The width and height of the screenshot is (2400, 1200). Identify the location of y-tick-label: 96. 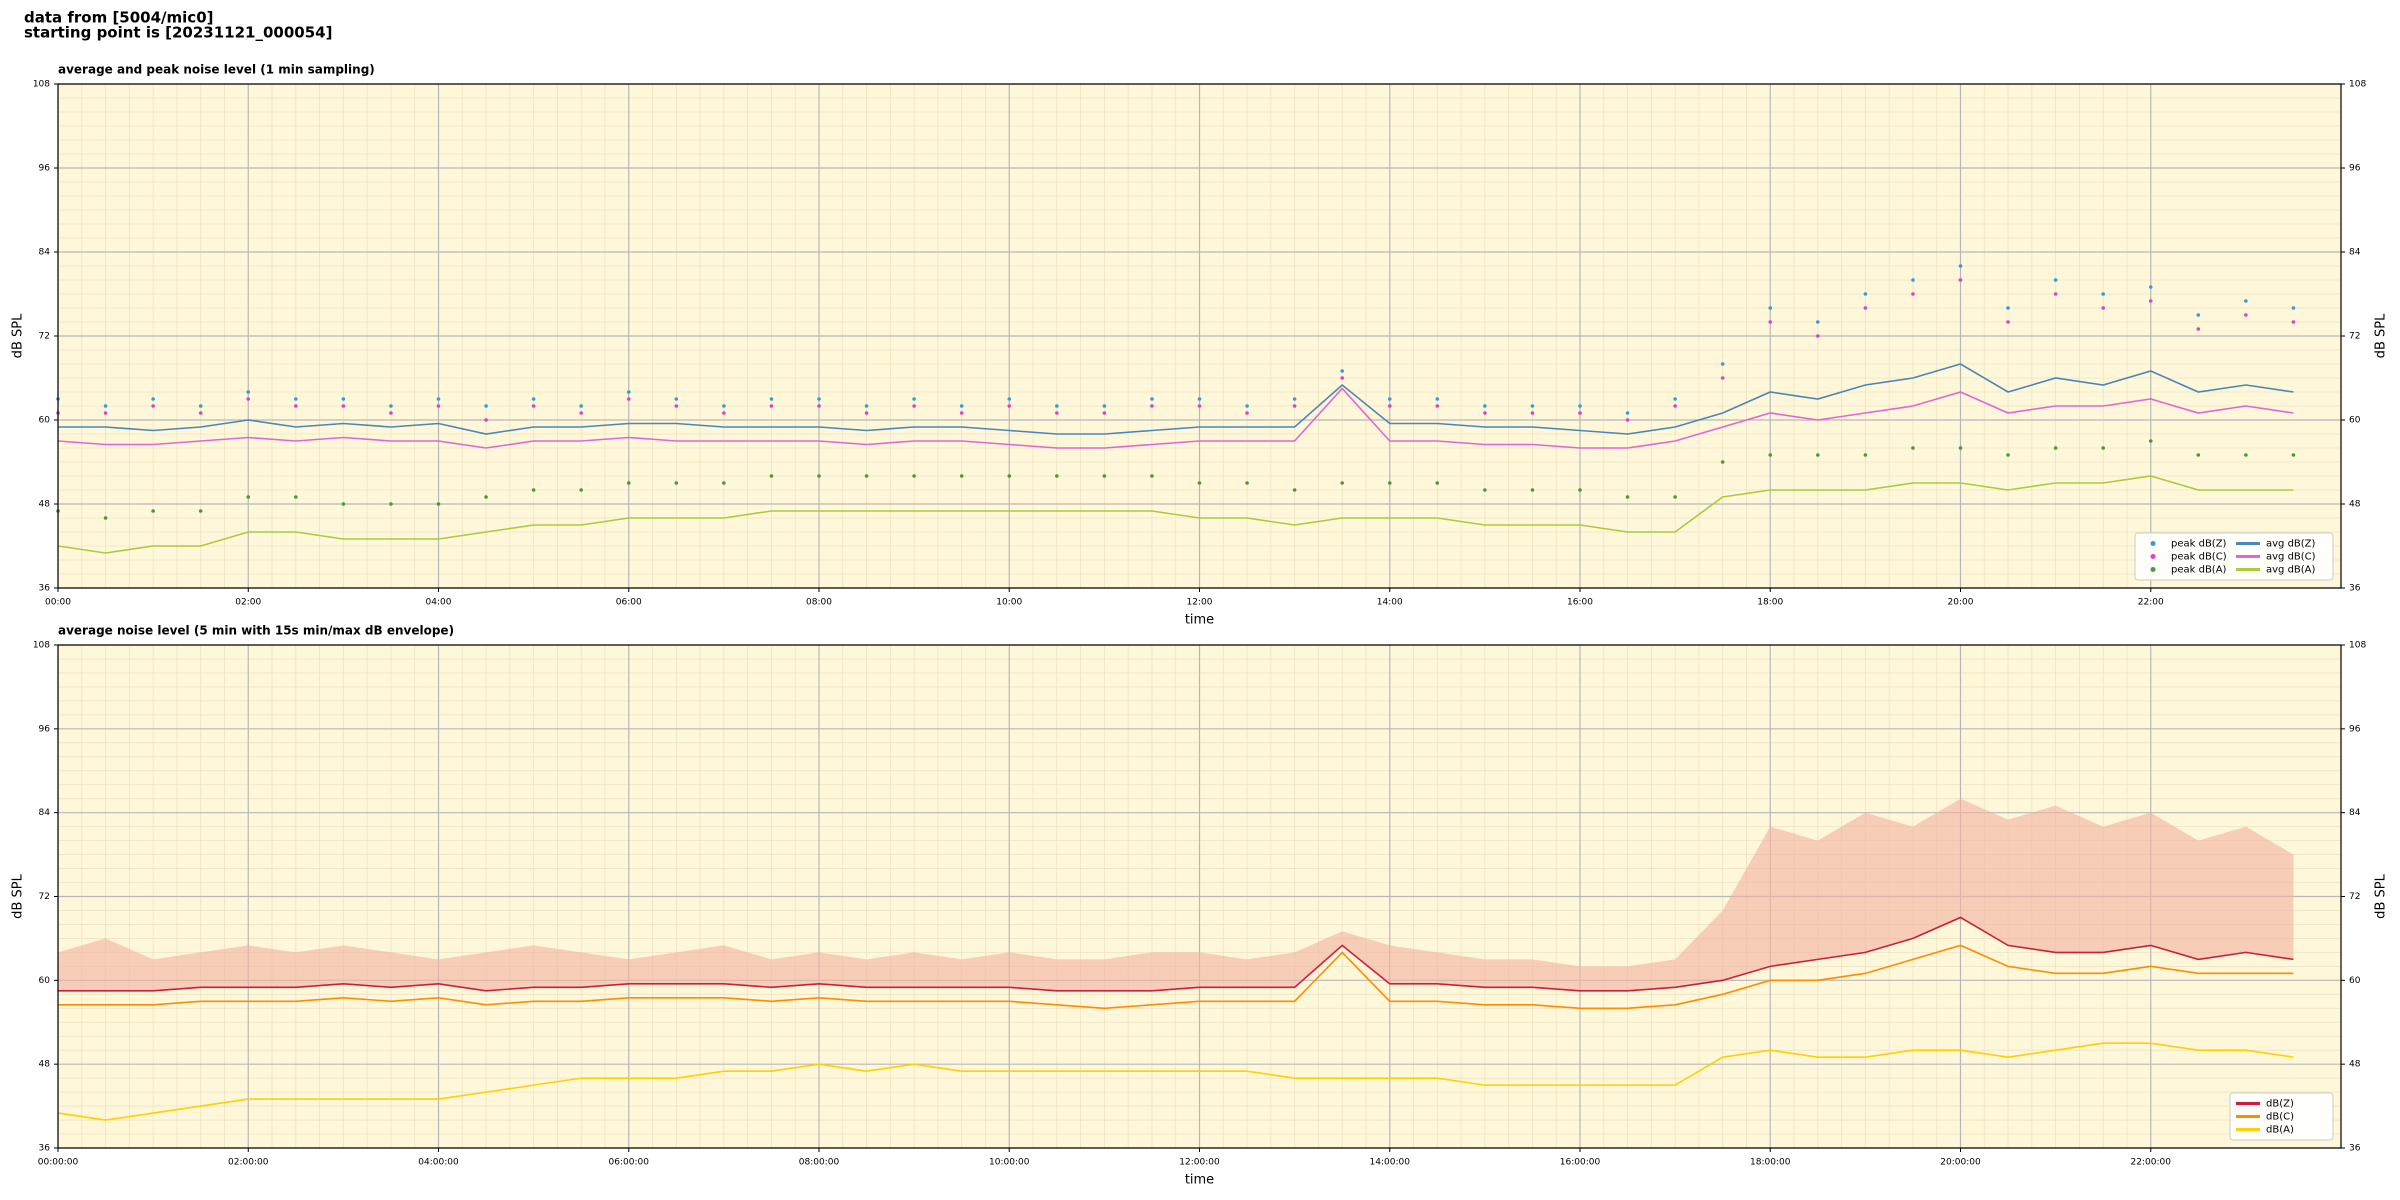
(45, 169).